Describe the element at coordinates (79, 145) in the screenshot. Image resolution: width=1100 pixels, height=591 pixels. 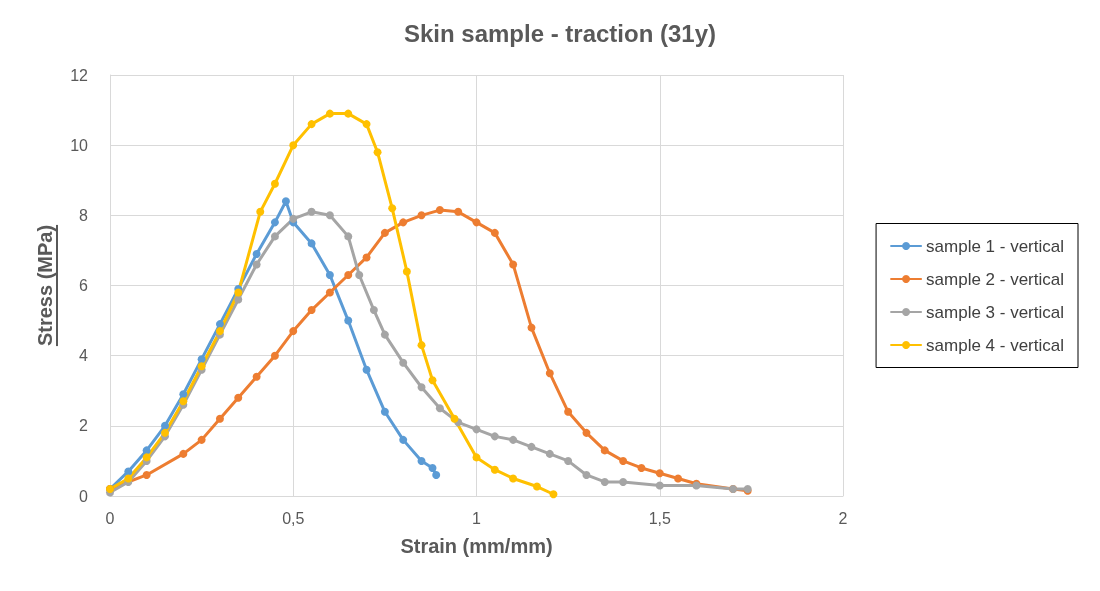
I see `y-tick-label: 10` at that location.